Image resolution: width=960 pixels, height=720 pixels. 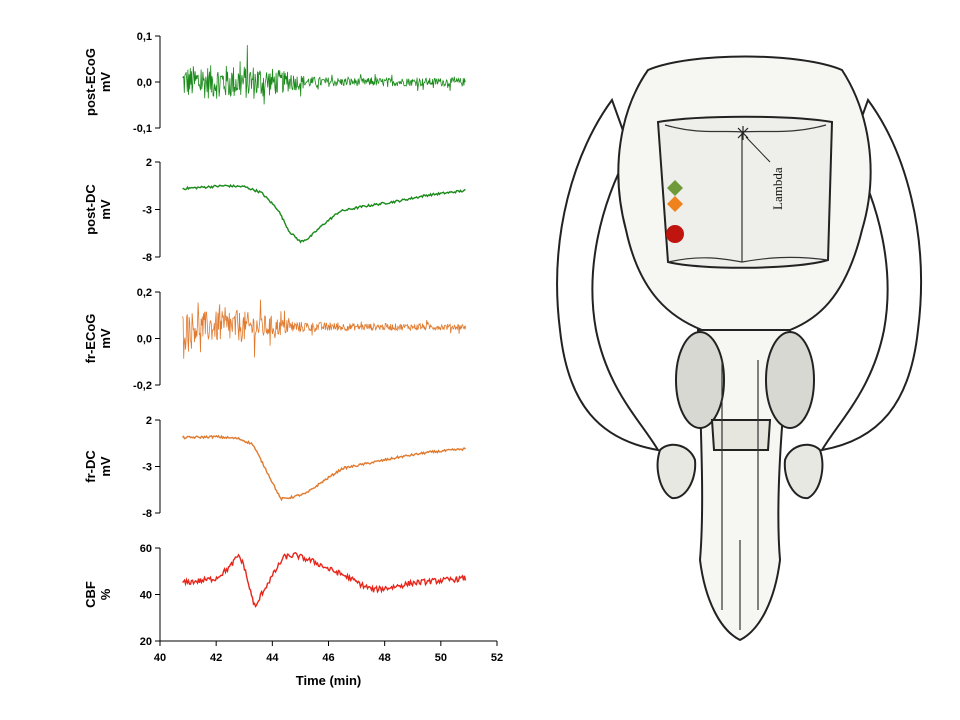 I want to click on trace-fr-ecog, so click(x=324, y=329).